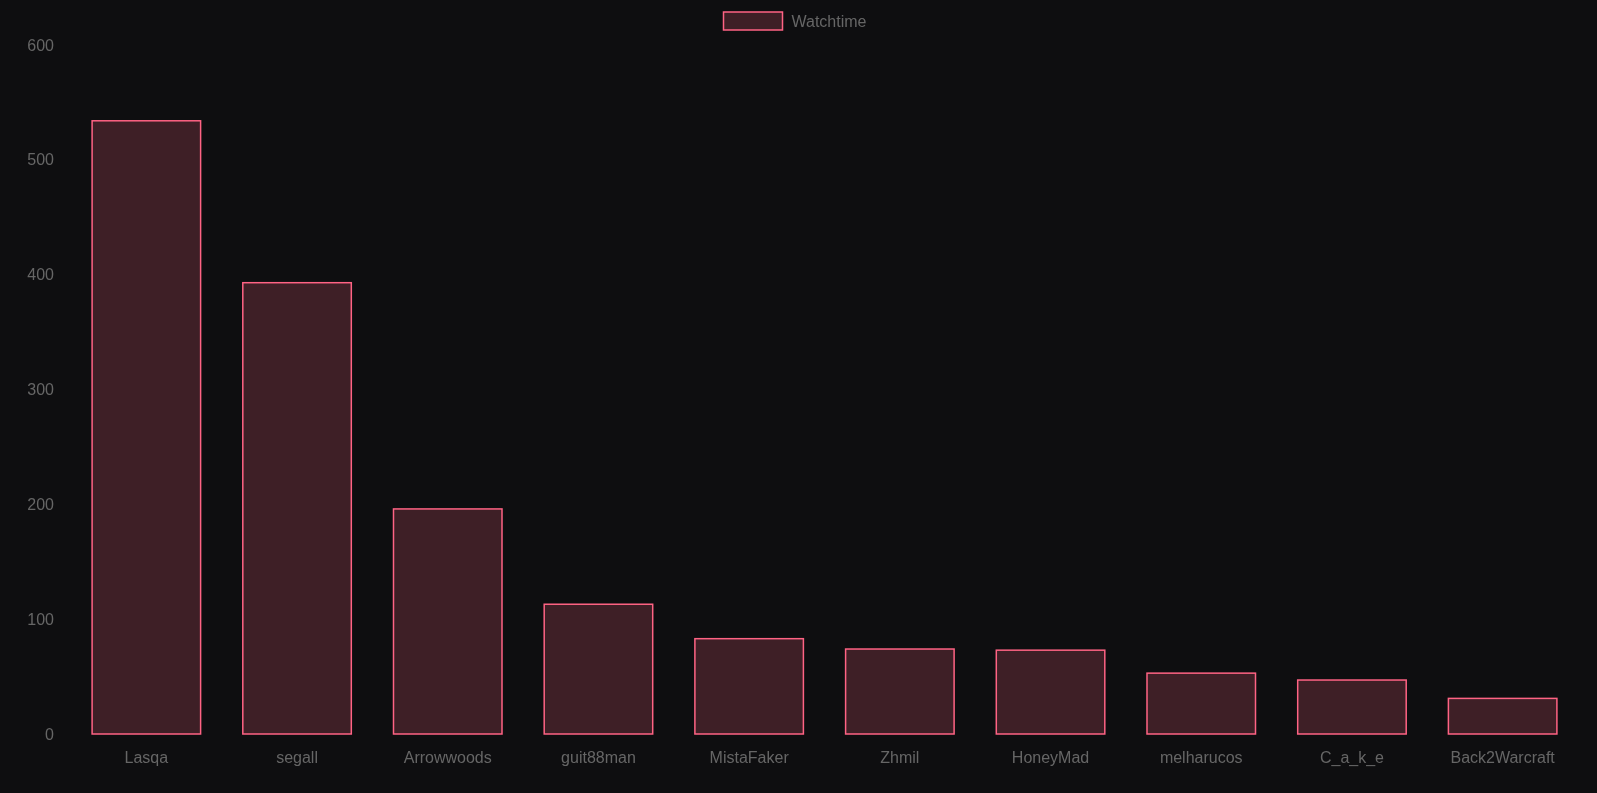 This screenshot has width=1597, height=793. I want to click on y-tick-label: 100, so click(41, 619).